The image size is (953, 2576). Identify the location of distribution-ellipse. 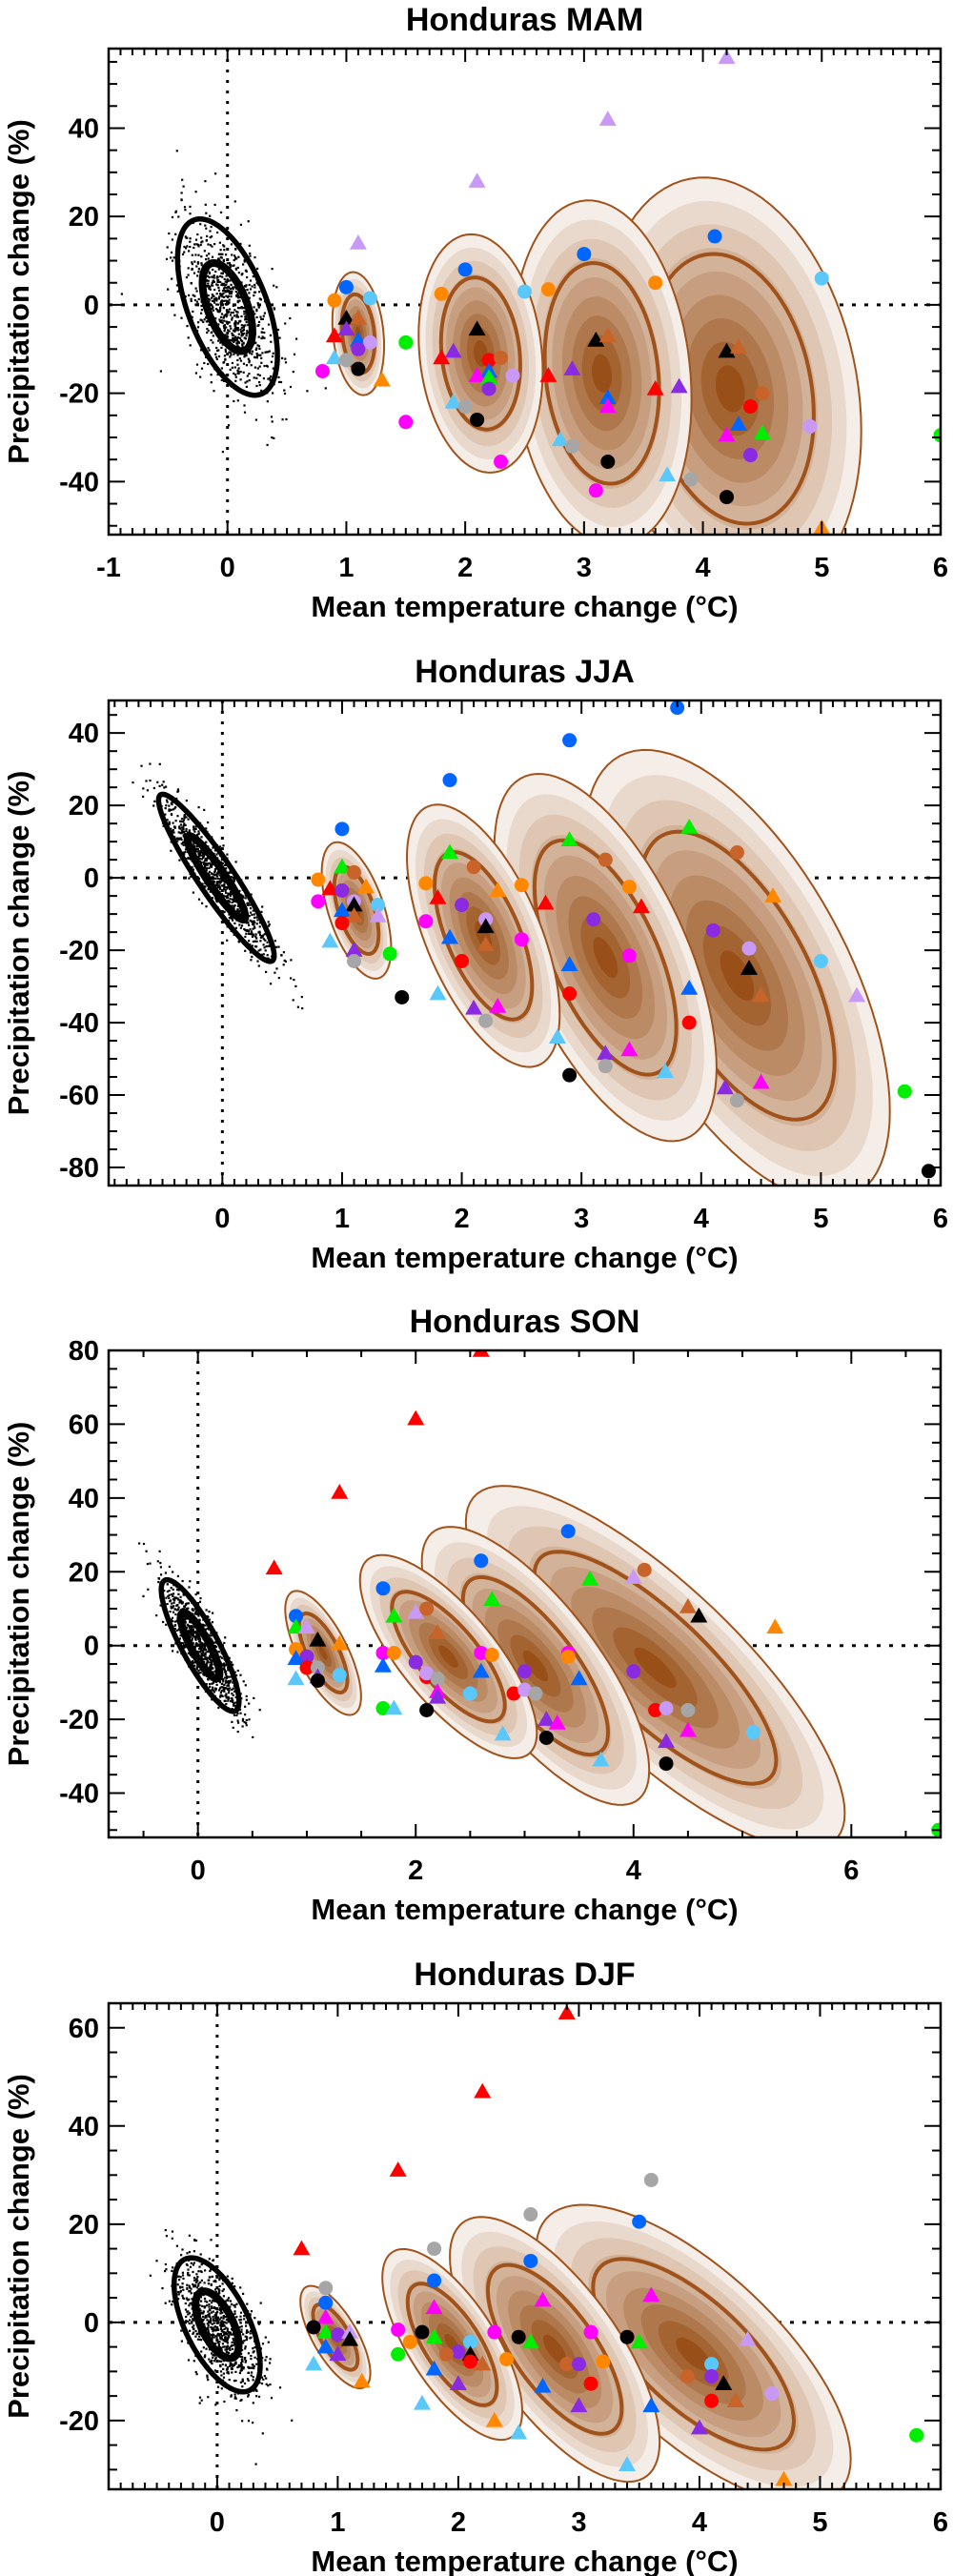
(453, 2345).